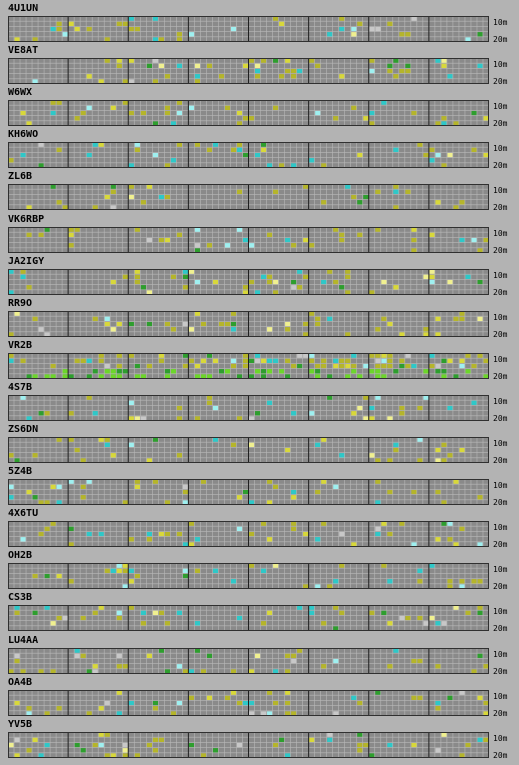  What do you see at coordinates (248, 407) in the screenshot?
I see `signal-grid` at bounding box center [248, 407].